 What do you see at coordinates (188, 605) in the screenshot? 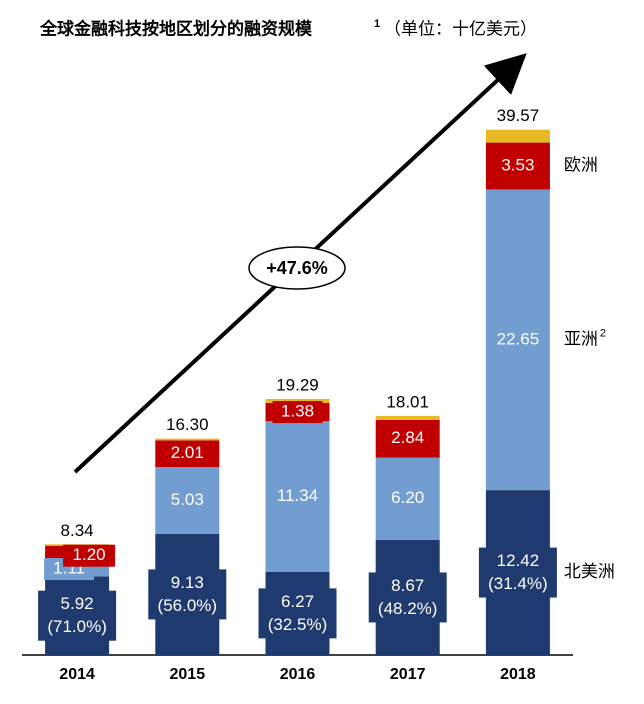
I see `share-label: (56.0%)` at bounding box center [188, 605].